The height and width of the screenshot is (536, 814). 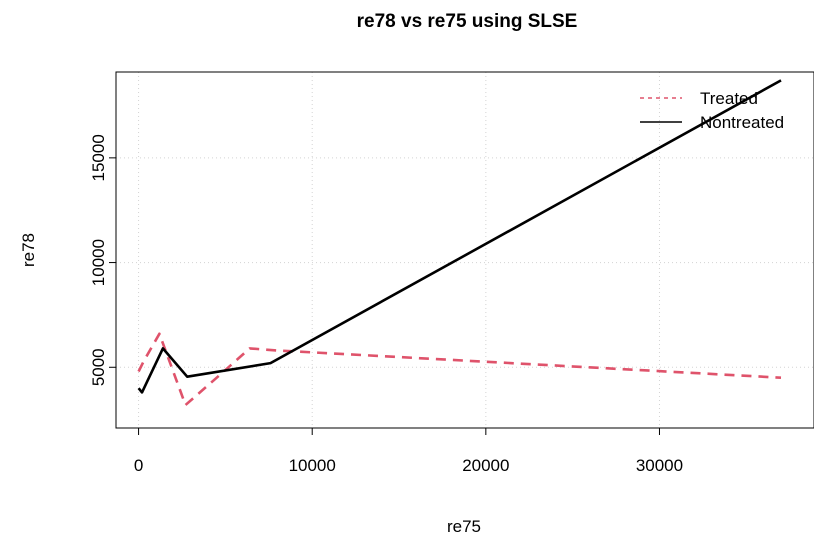 What do you see at coordinates (742, 122) in the screenshot?
I see `legend-label-nontreated: Nontreated` at bounding box center [742, 122].